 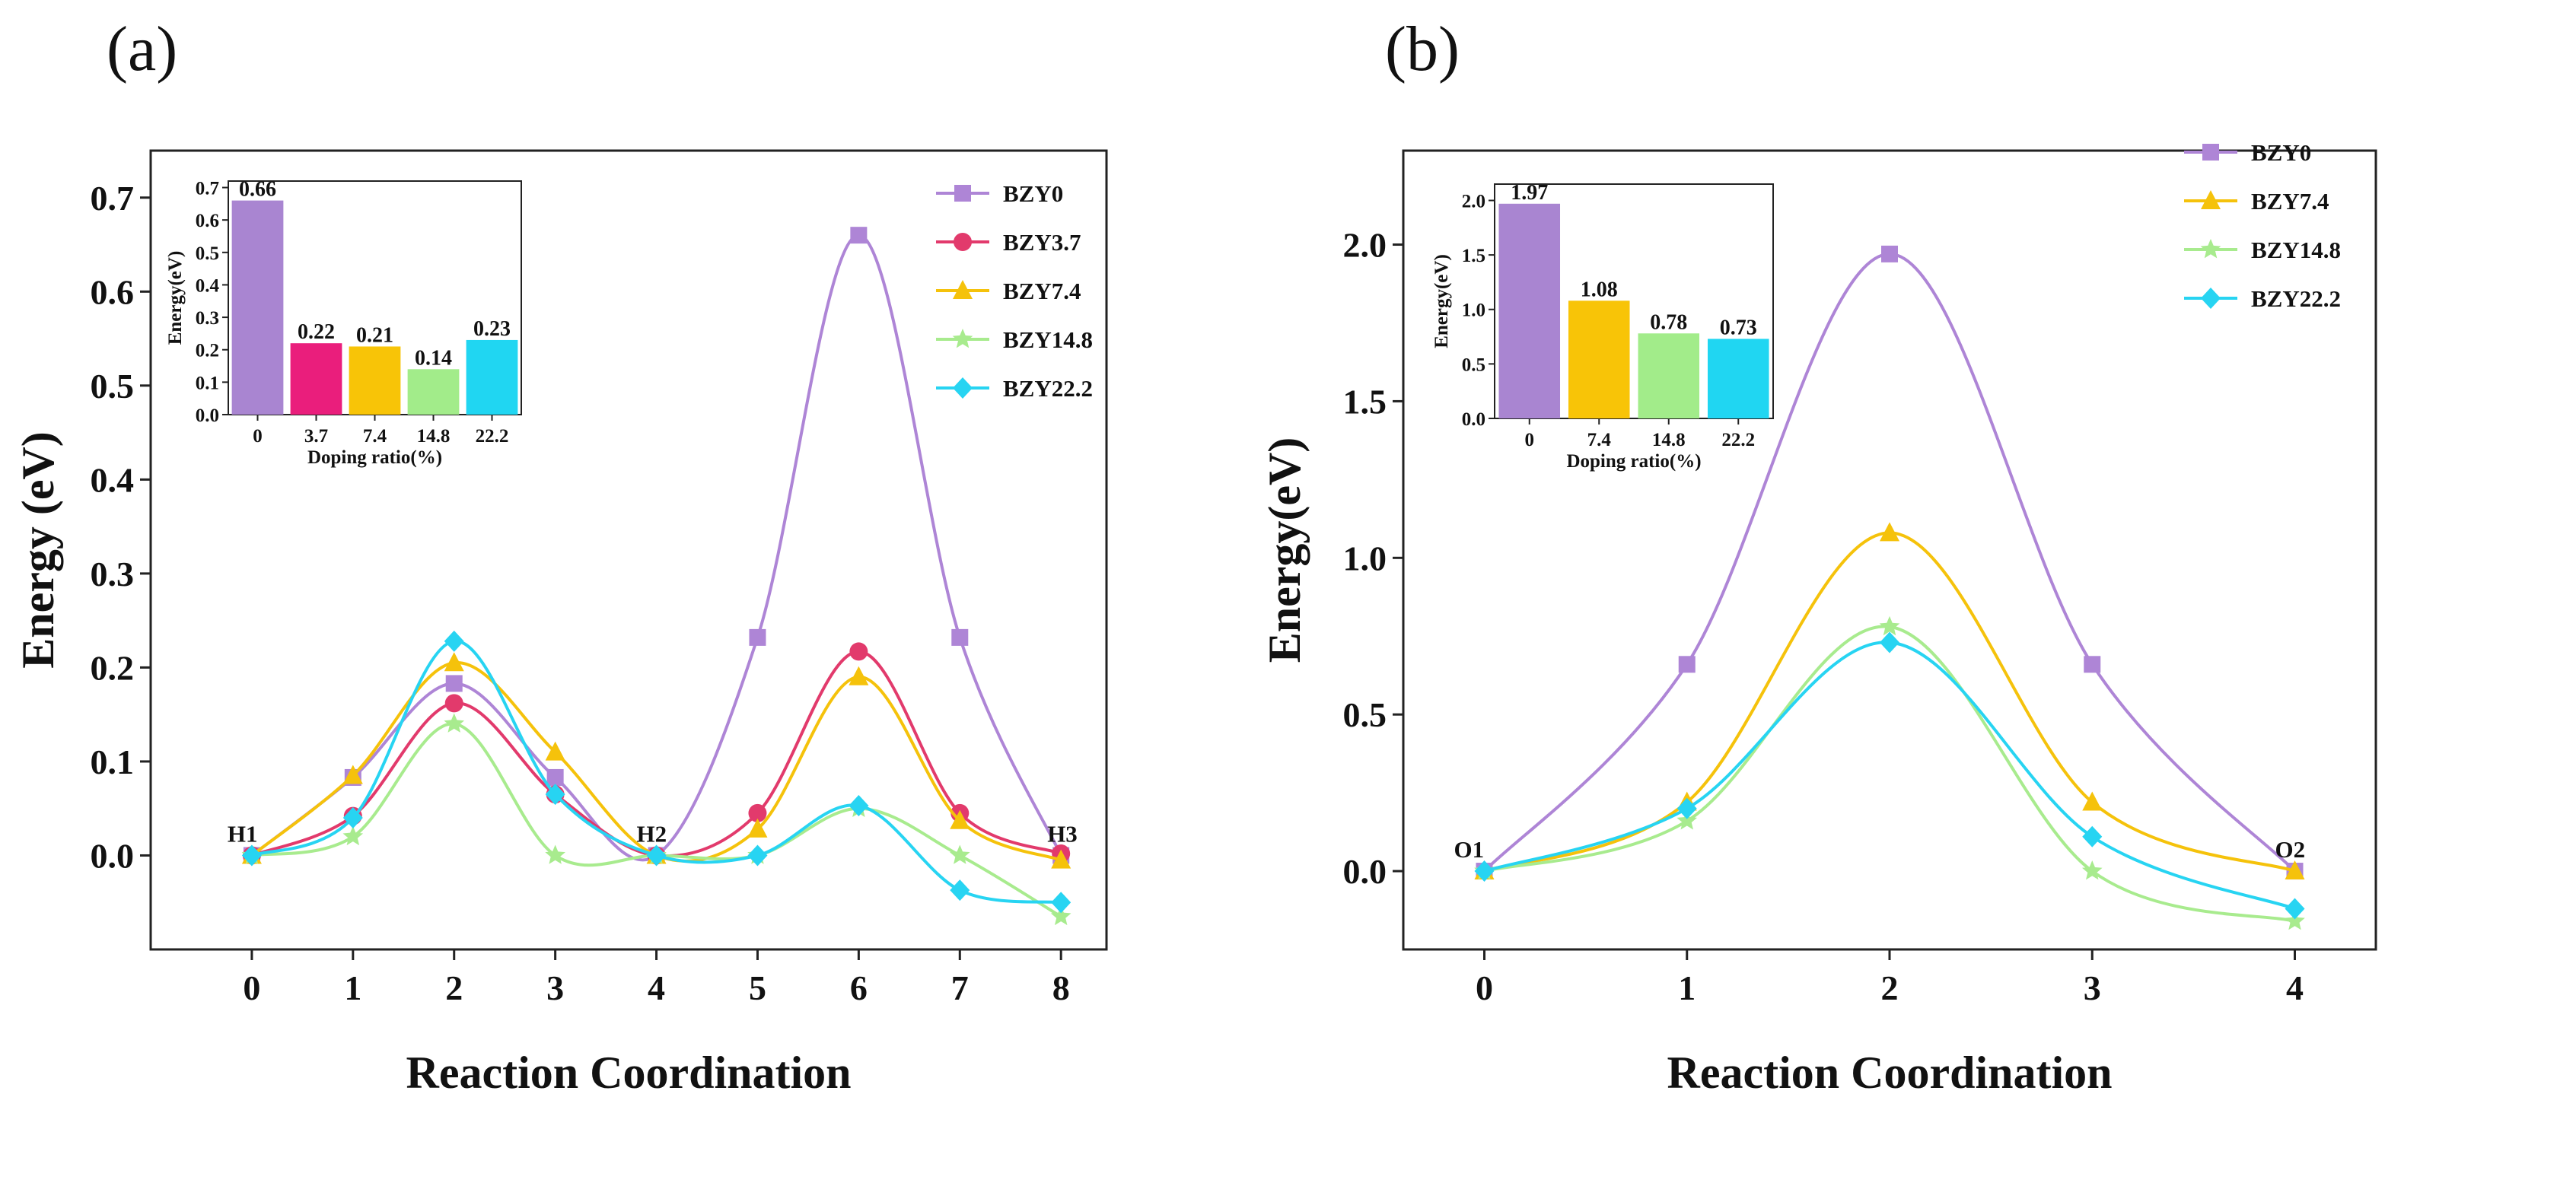 What do you see at coordinates (113, 291) in the screenshot?
I see `y-tick-label: 0.6` at bounding box center [113, 291].